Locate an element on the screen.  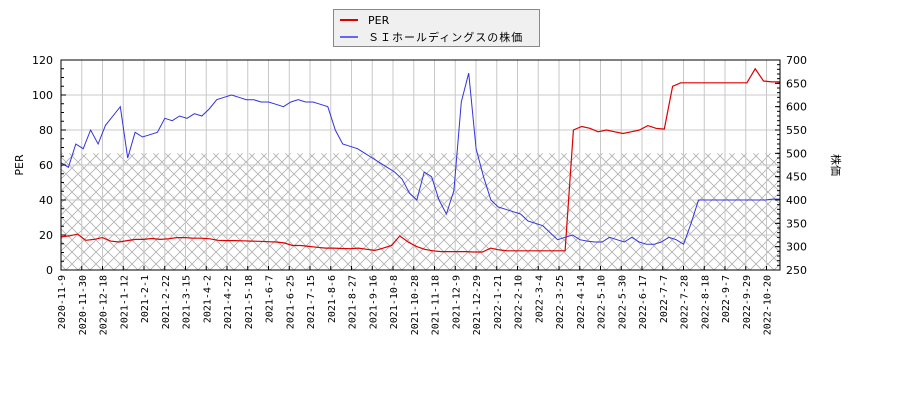
y2-axis-title: 株価 is located at coordinates (836, 165).